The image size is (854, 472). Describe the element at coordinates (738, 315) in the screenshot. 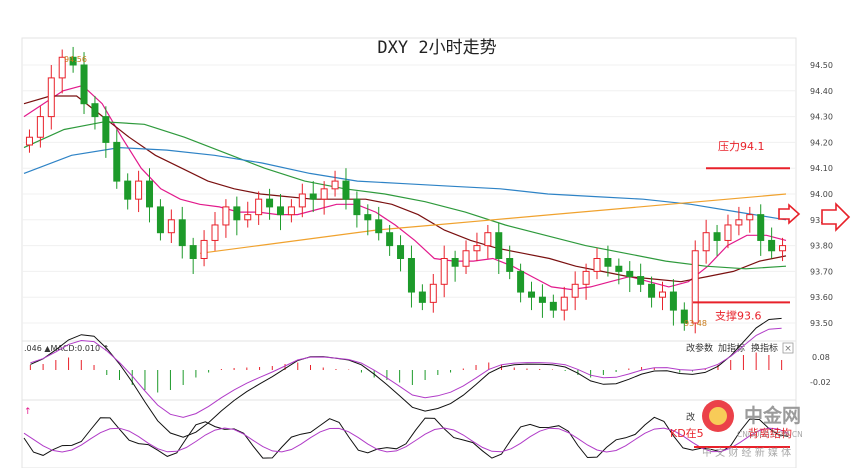

I see `support-label: 支撑93.6` at that location.